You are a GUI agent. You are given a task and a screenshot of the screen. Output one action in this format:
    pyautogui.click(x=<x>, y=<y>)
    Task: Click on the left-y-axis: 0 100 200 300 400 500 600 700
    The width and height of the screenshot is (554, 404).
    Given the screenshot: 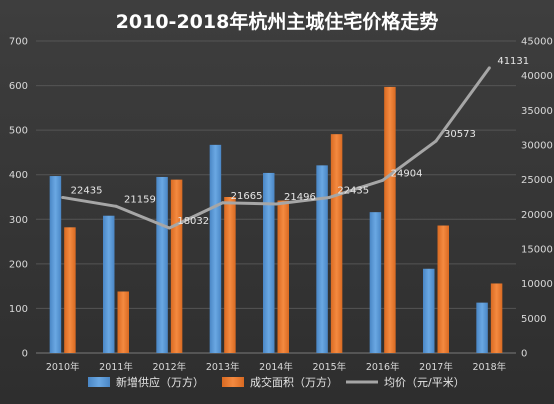 What is the action you would take?
    pyautogui.click(x=18, y=198)
    